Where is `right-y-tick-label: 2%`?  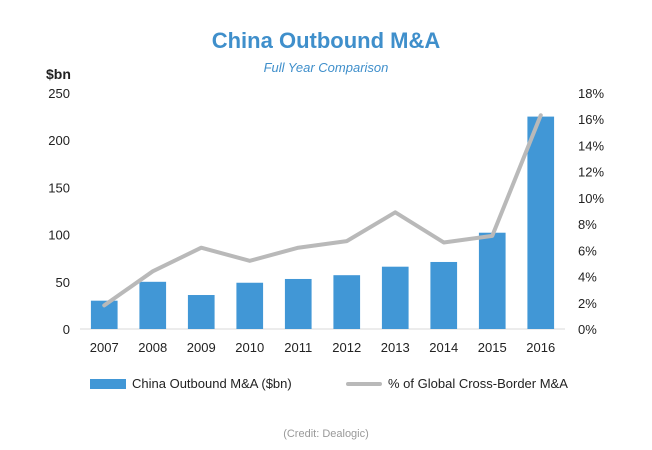
right-y-tick-label: 2% is located at coordinates (587, 303).